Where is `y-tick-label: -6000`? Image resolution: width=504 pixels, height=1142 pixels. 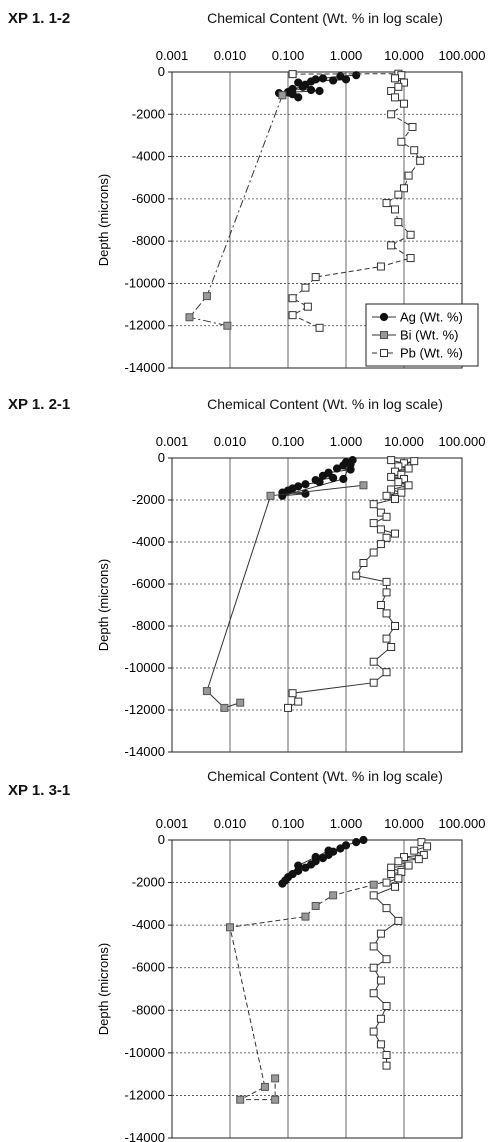
y-tick-label: -6000 is located at coordinates (148, 198).